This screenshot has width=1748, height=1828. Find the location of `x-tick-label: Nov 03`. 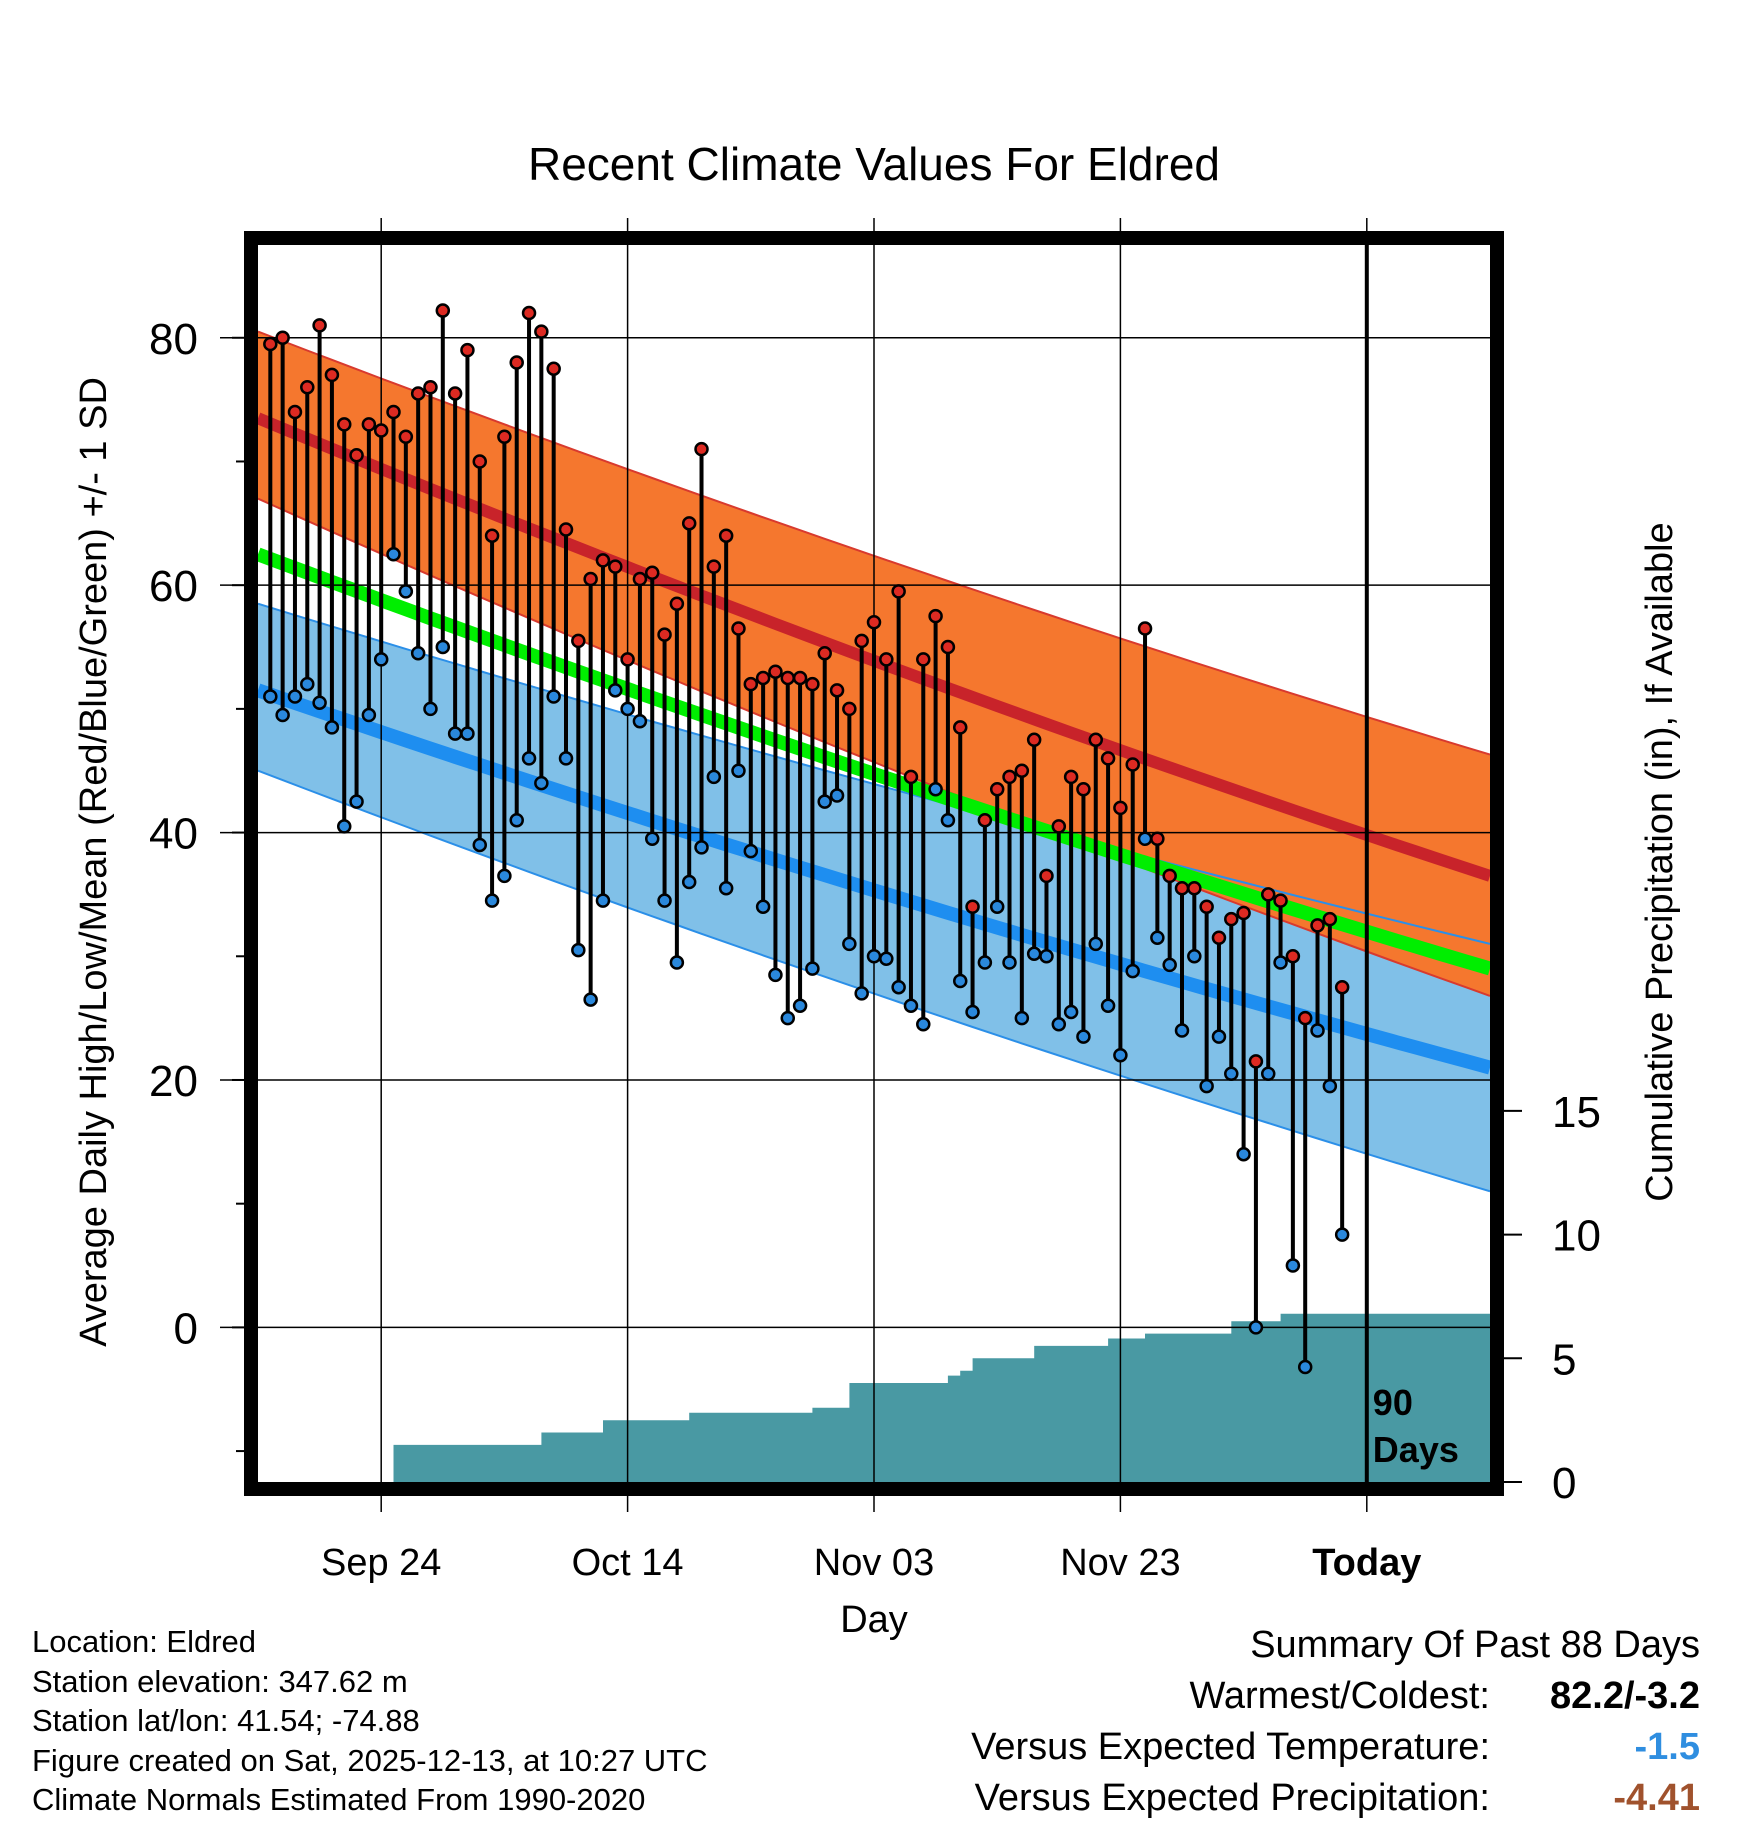

x-tick-label: Nov 03 is located at coordinates (874, 1563).